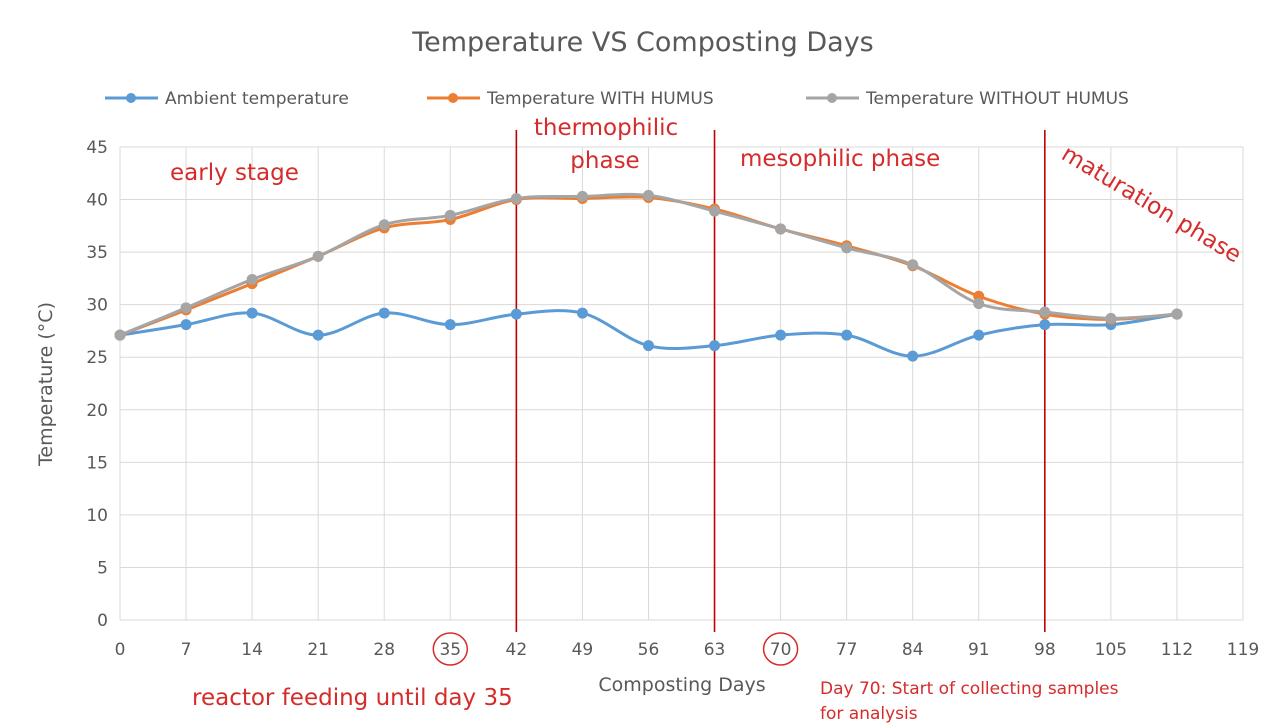 The width and height of the screenshot is (1286, 725). I want to click on y-axis-label: Temperature (°C), so click(46, 384).